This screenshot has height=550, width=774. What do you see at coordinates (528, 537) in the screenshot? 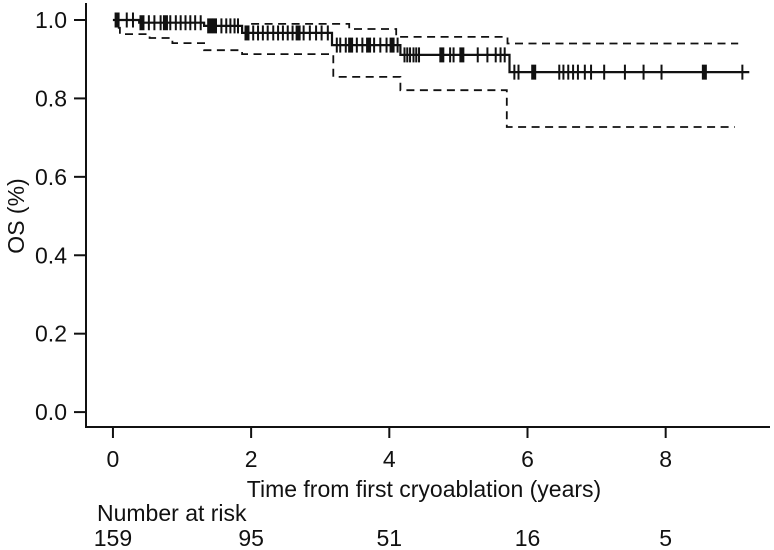
I see `risk-count: 16` at bounding box center [528, 537].